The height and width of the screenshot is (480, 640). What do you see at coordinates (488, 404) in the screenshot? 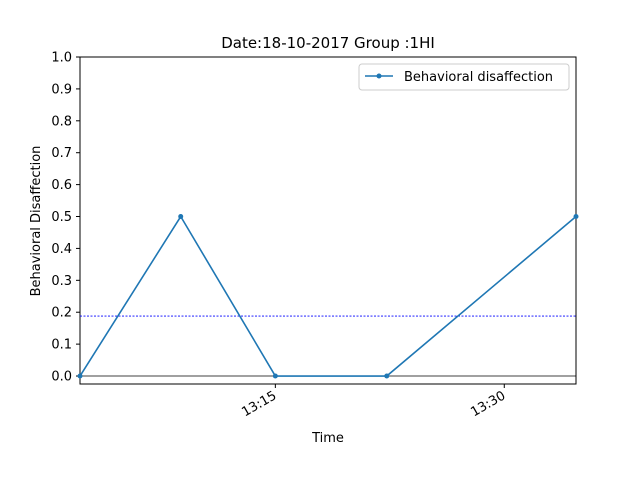
I see `x-tick-label: 13:30` at bounding box center [488, 404].